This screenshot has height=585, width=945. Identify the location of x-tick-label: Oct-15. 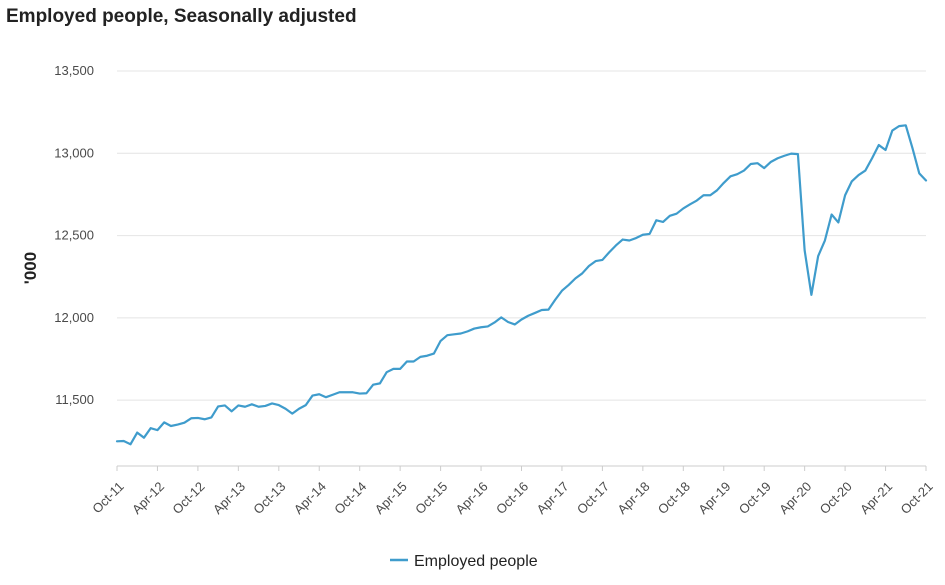
(431, 498).